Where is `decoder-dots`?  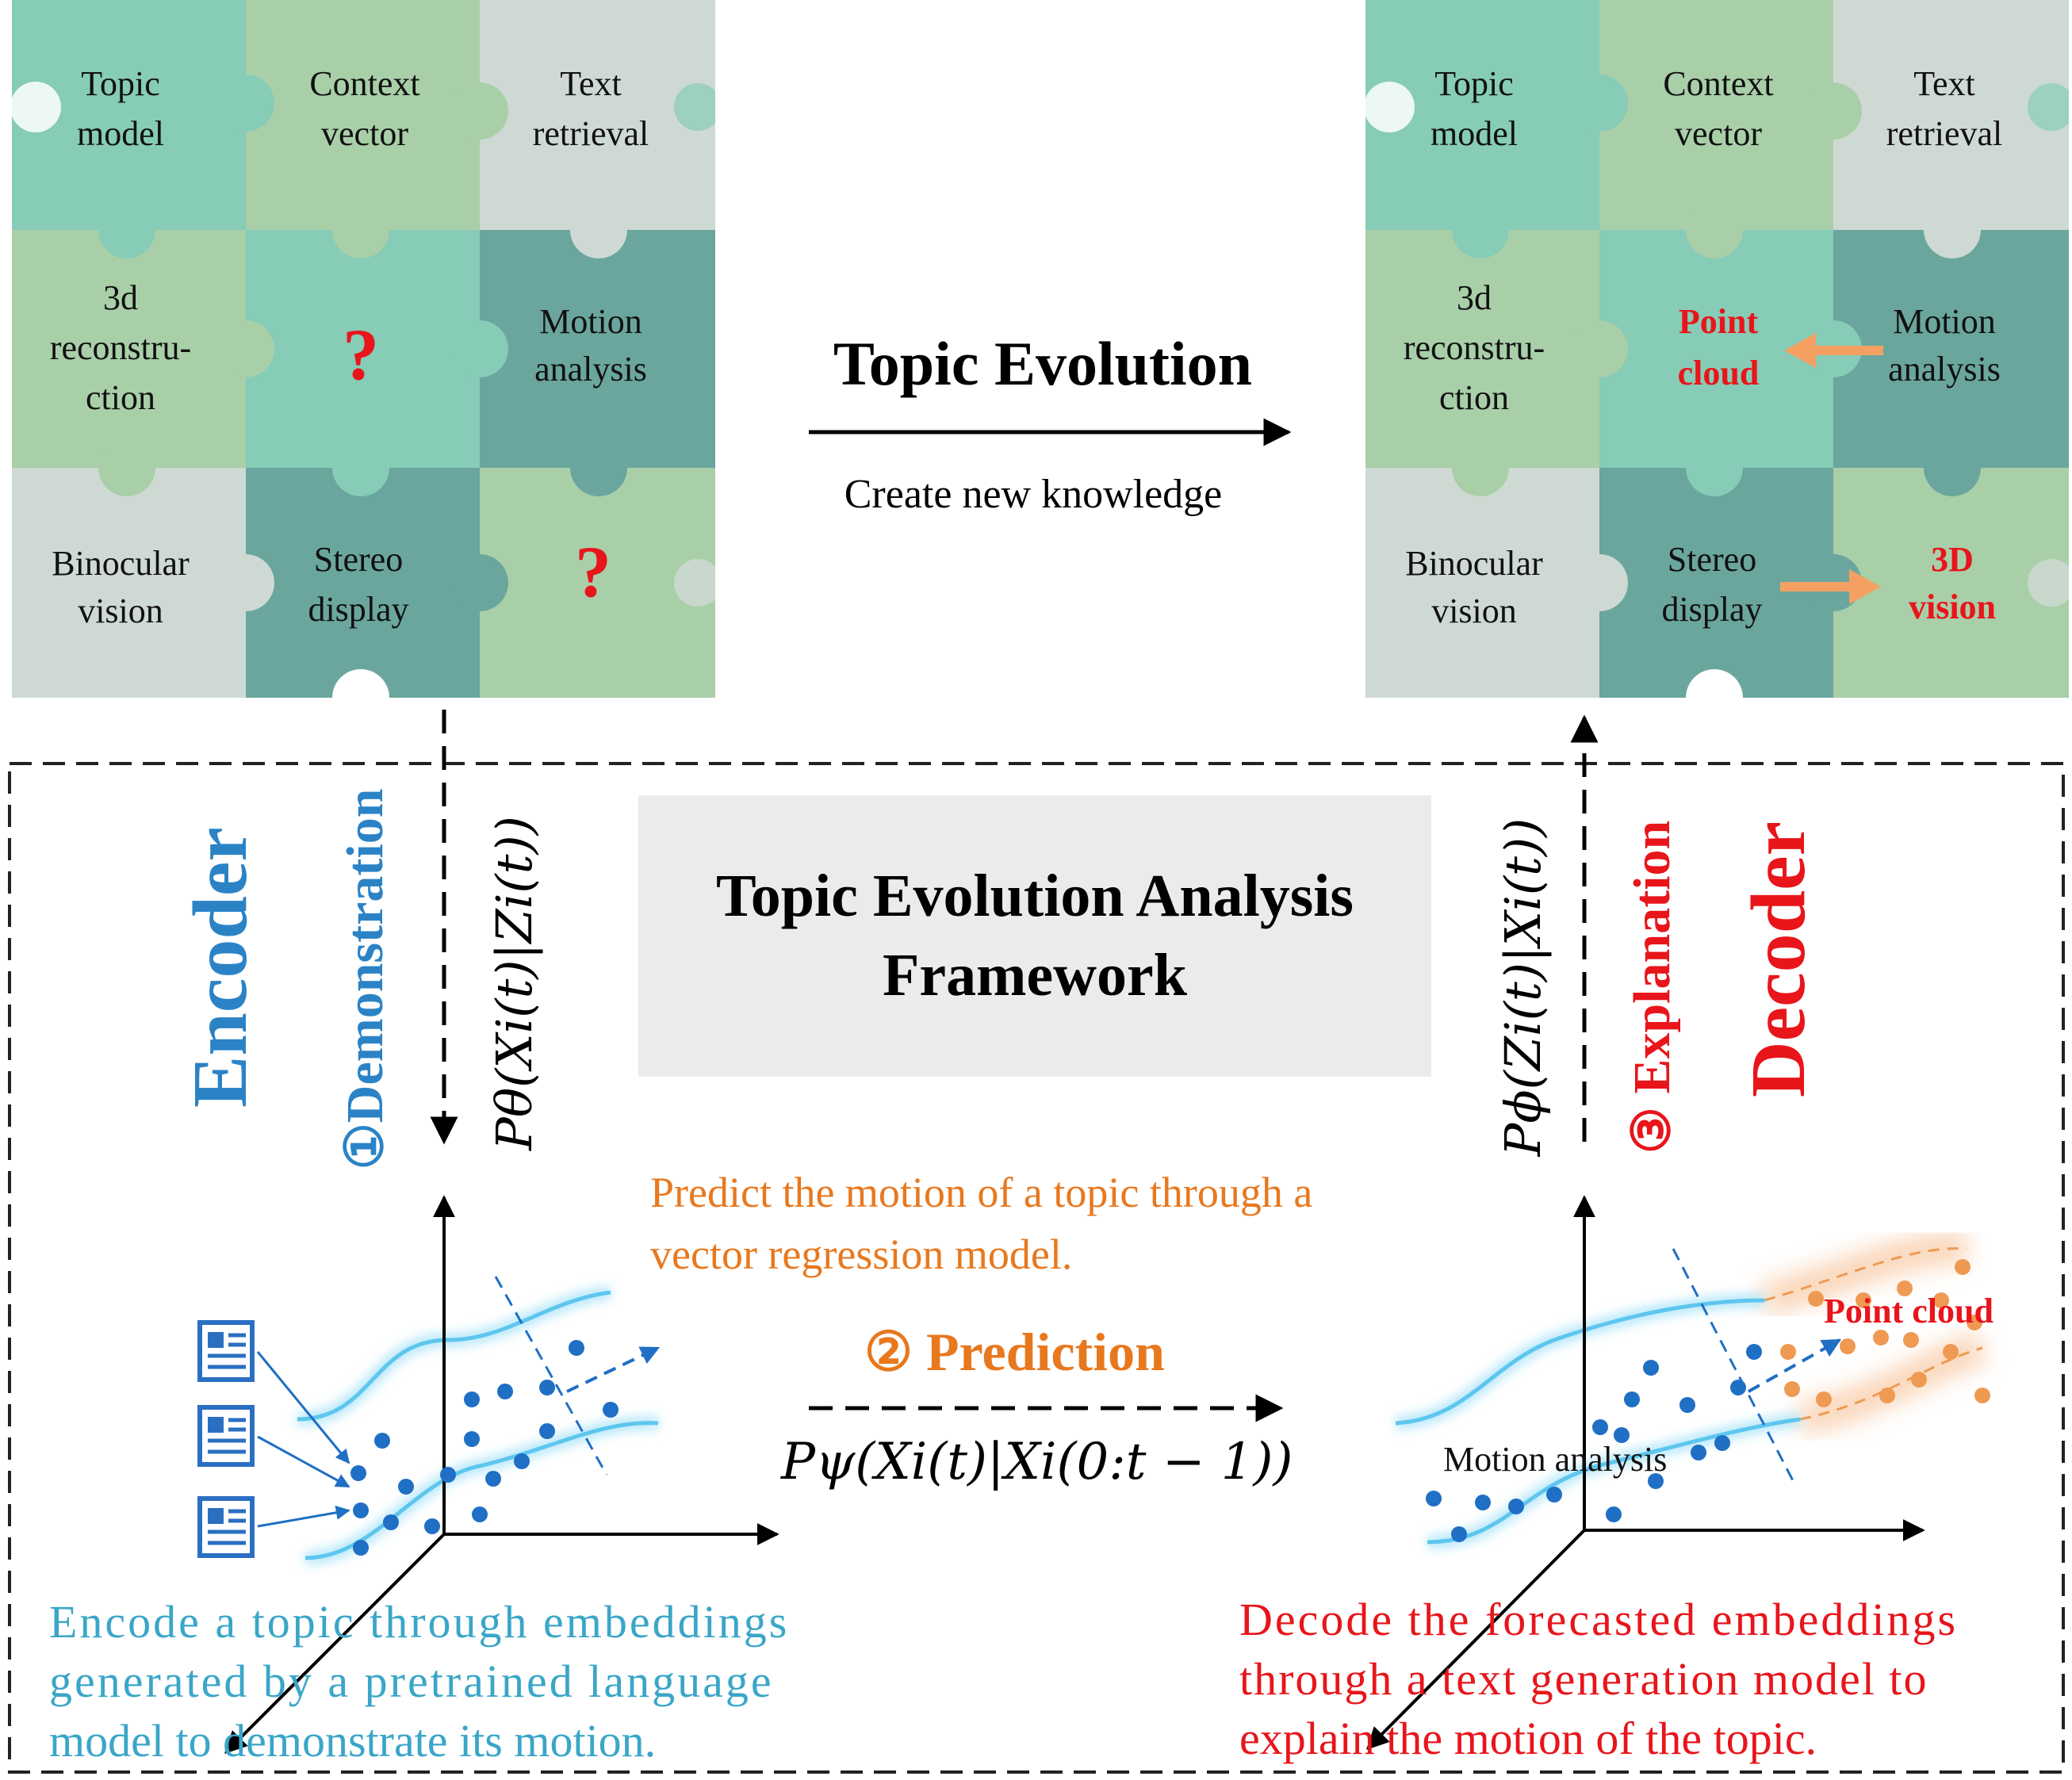
decoder-dots is located at coordinates (1594, 1443).